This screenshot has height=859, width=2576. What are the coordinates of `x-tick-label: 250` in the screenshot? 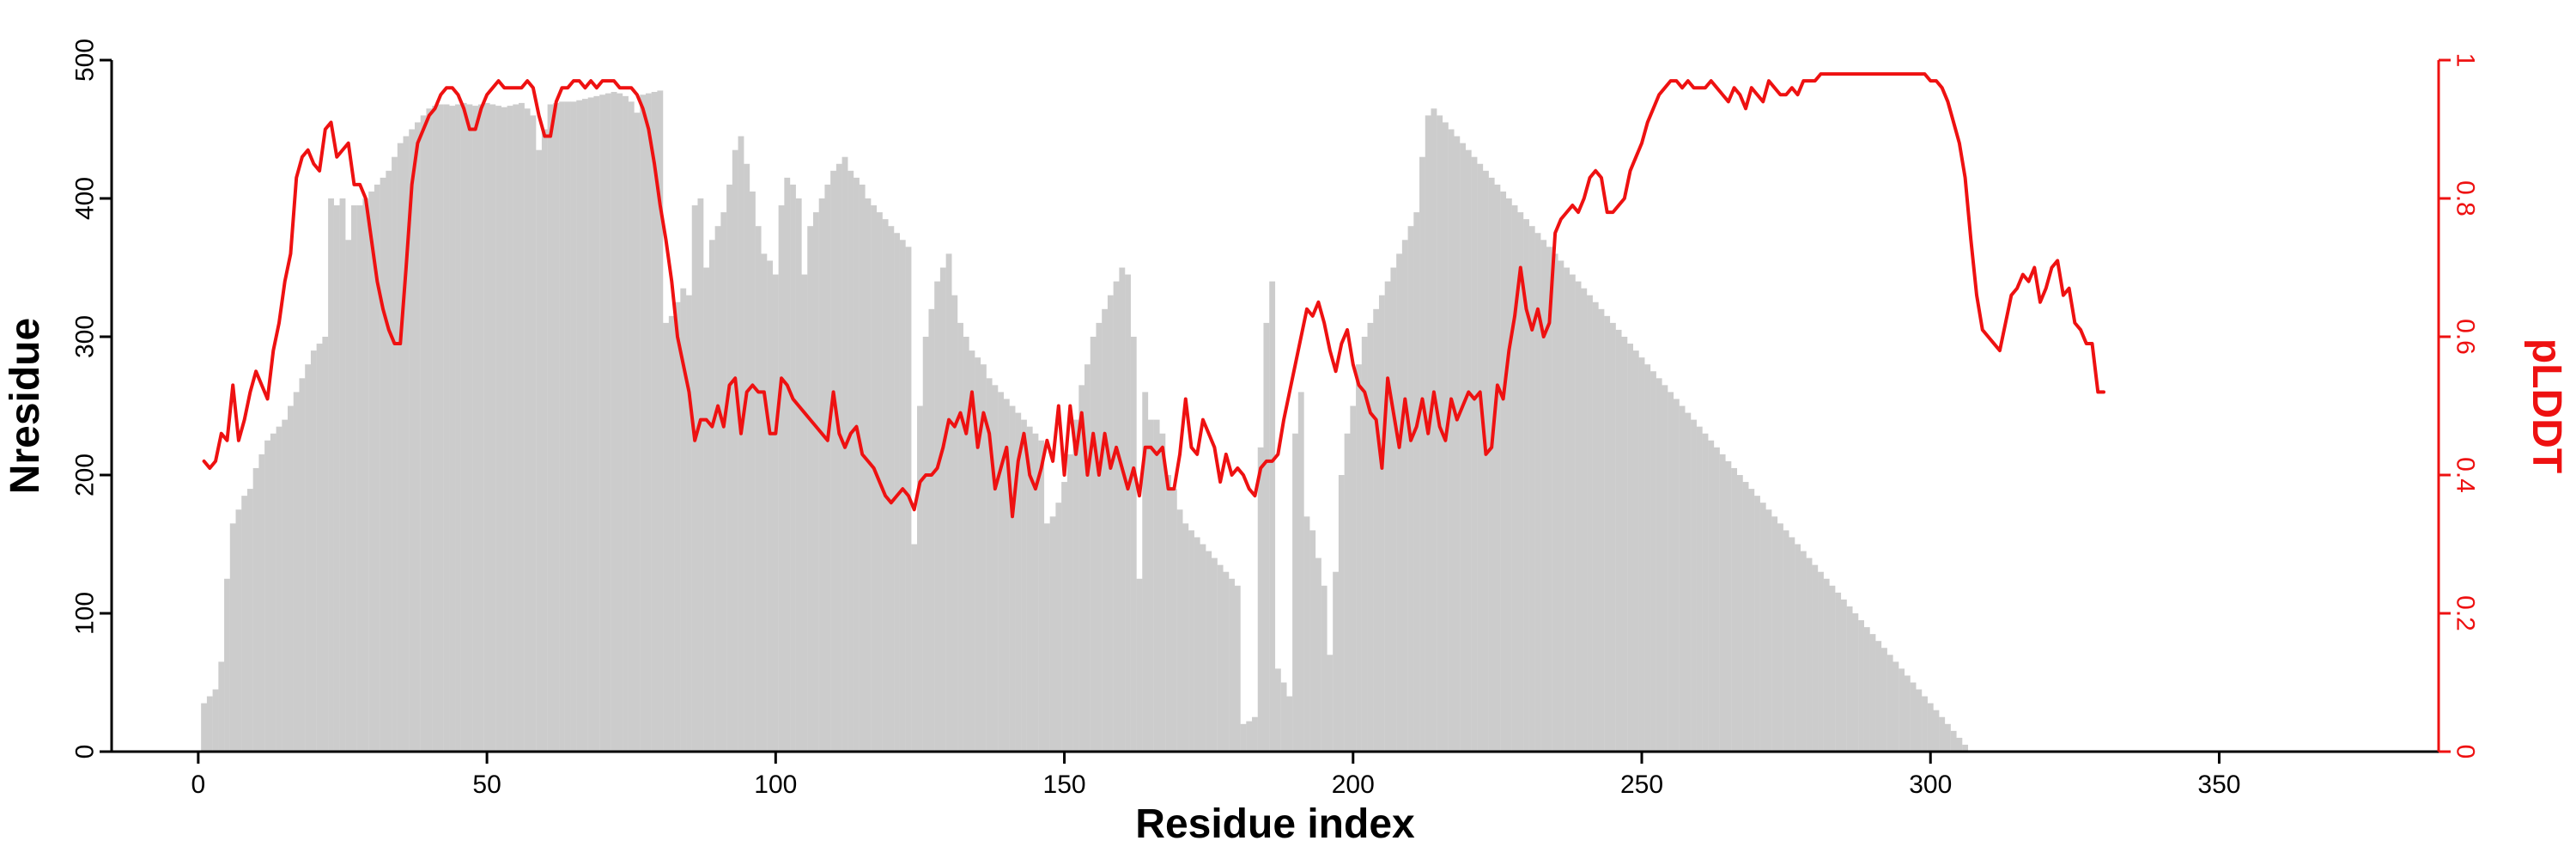 It's located at (1642, 785).